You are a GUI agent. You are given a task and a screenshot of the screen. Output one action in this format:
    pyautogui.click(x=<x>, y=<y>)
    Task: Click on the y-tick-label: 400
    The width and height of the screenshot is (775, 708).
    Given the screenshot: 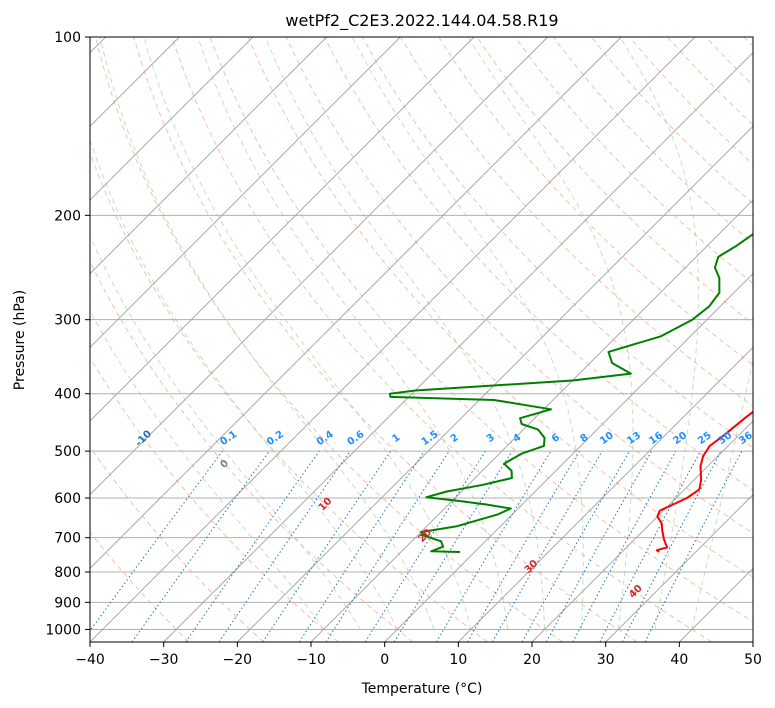 What is the action you would take?
    pyautogui.click(x=67, y=395)
    